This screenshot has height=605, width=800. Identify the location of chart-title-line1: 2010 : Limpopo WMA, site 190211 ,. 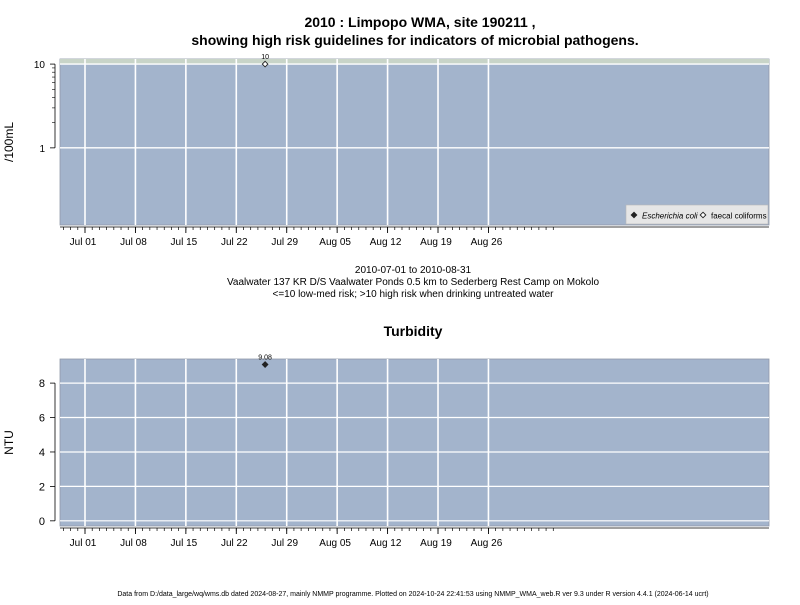
(419, 22).